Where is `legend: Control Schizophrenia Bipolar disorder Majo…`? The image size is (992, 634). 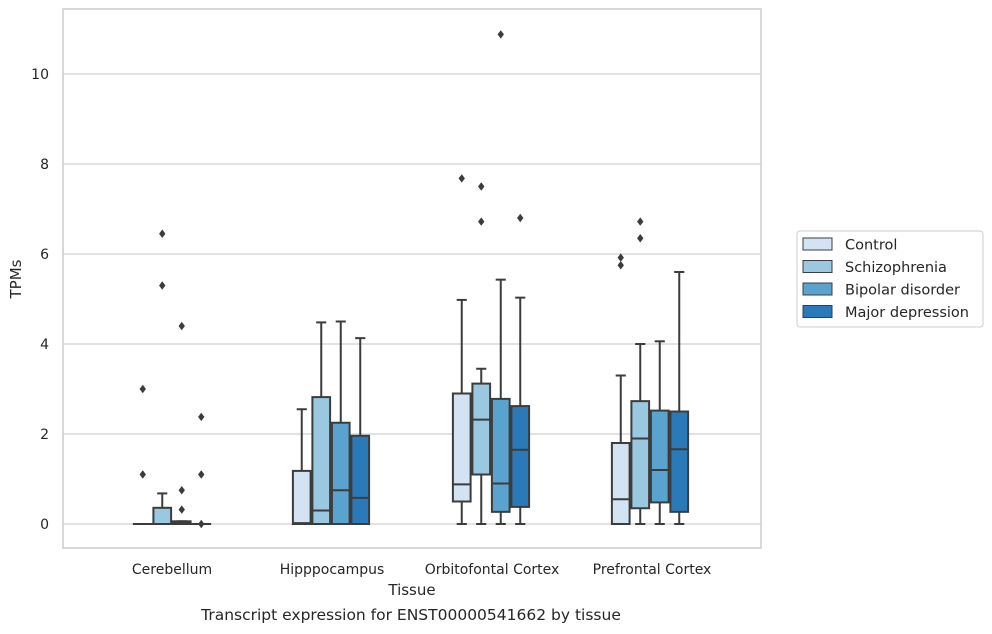 legend: Control Schizophrenia Bipolar disorder Majo… is located at coordinates (890, 279).